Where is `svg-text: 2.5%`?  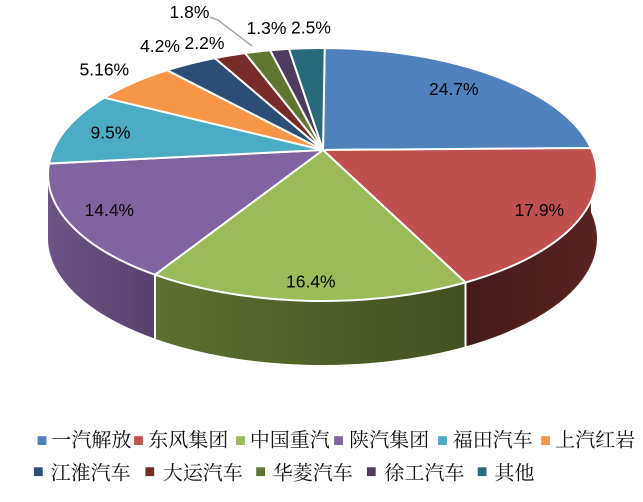 svg-text: 2.5% is located at coordinates (311, 28).